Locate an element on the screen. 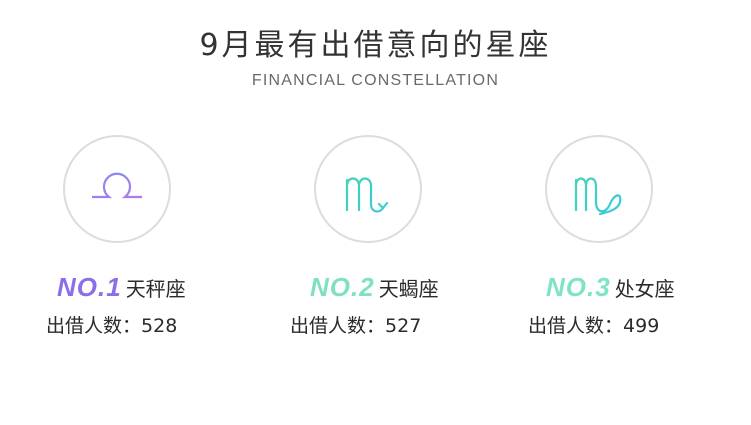 The height and width of the screenshot is (425, 751). virgo-icon is located at coordinates (598, 196).